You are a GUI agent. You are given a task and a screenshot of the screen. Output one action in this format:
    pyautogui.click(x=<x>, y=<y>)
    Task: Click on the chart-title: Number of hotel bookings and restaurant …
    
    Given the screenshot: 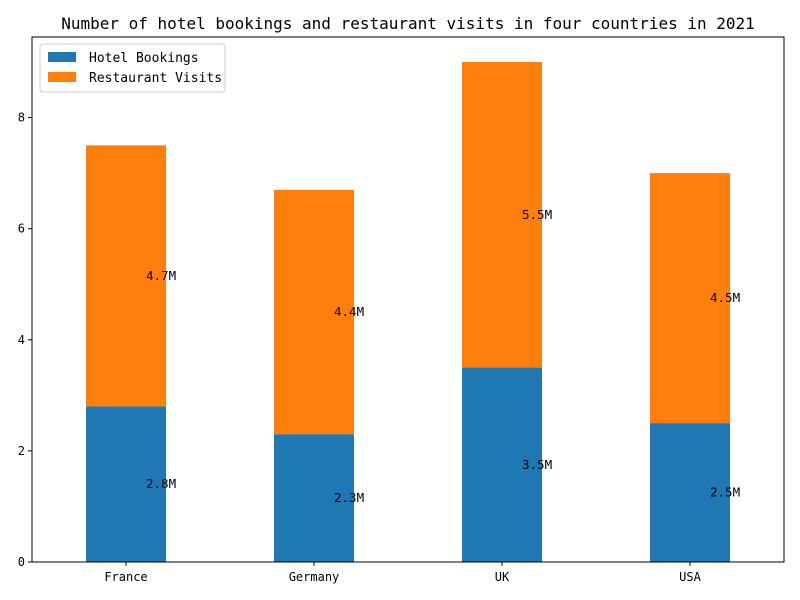 What is the action you would take?
    pyautogui.click(x=408, y=23)
    